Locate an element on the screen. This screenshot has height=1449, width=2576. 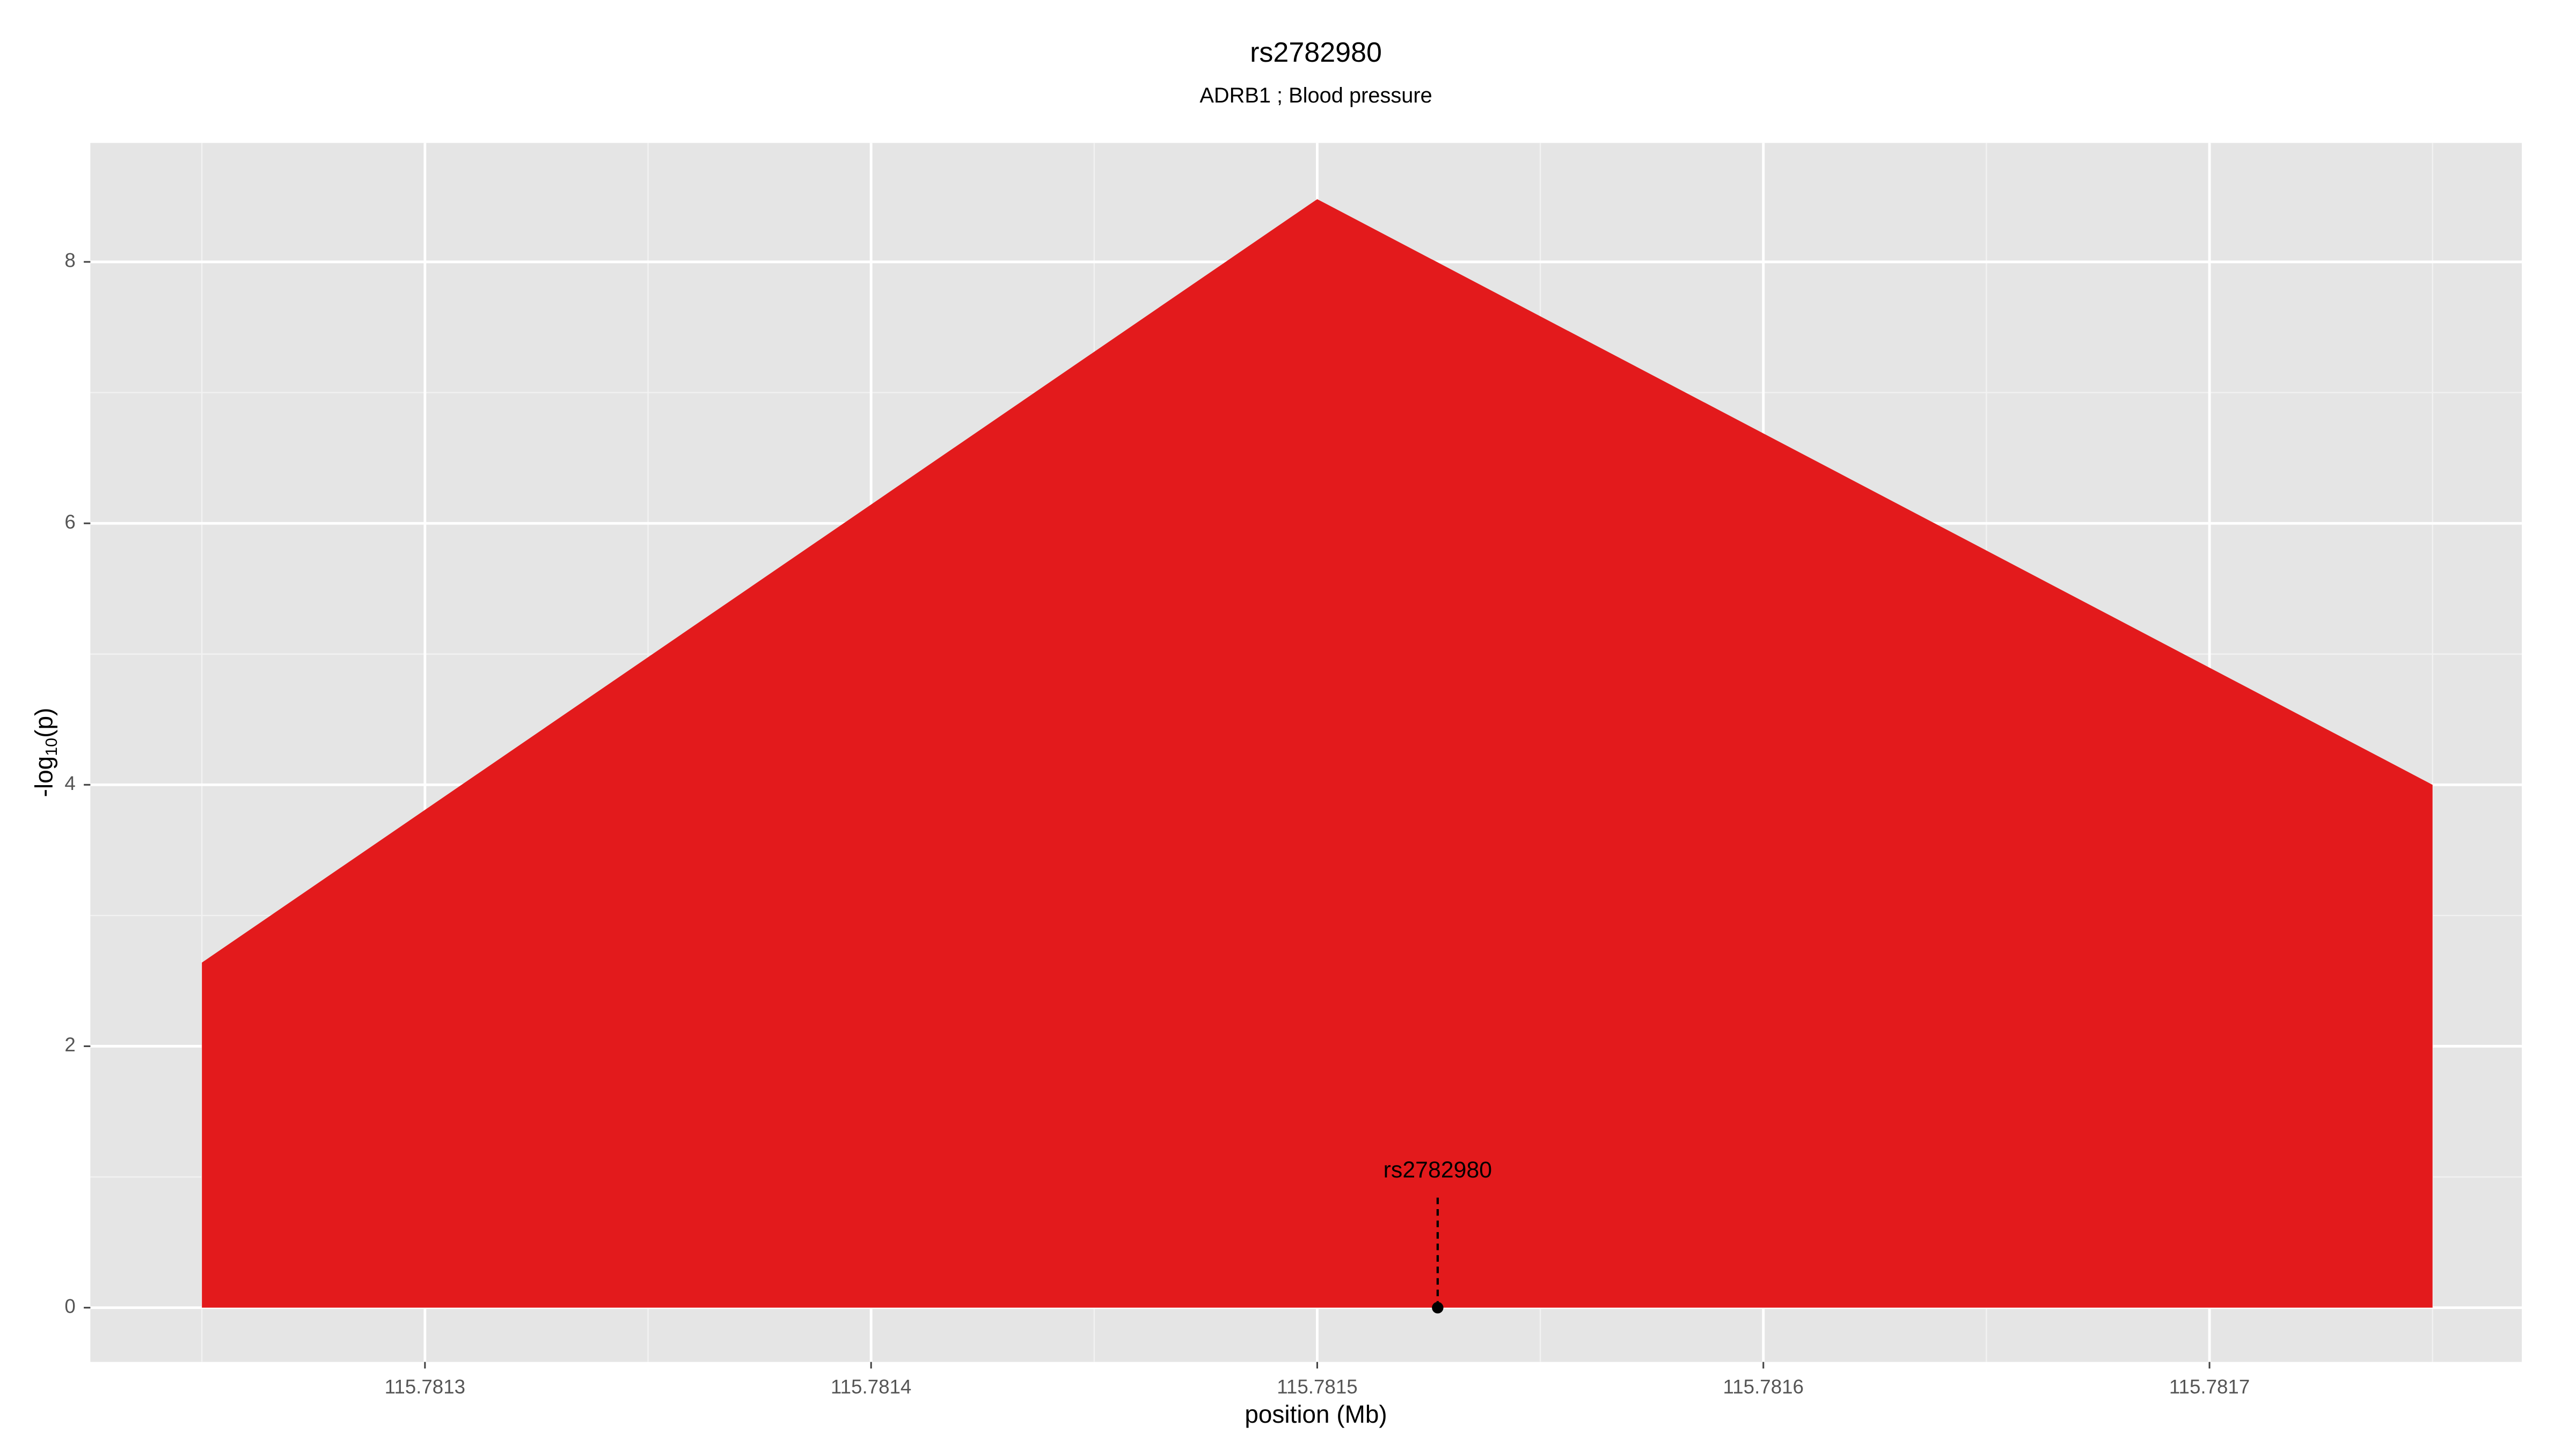
x-tick-label: 115.7815 is located at coordinates (1317, 1386).